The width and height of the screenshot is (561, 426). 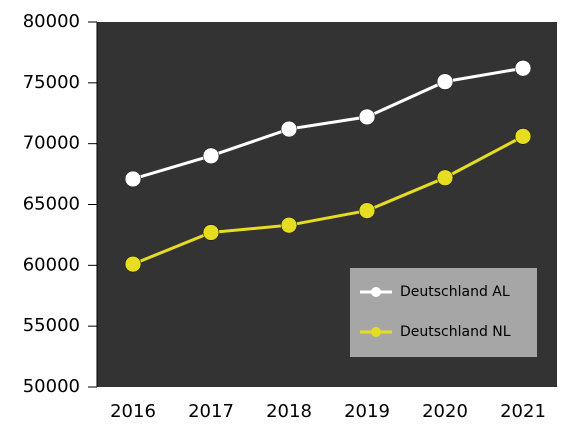 What do you see at coordinates (51, 143) in the screenshot?
I see `y-tick-label: 70000` at bounding box center [51, 143].